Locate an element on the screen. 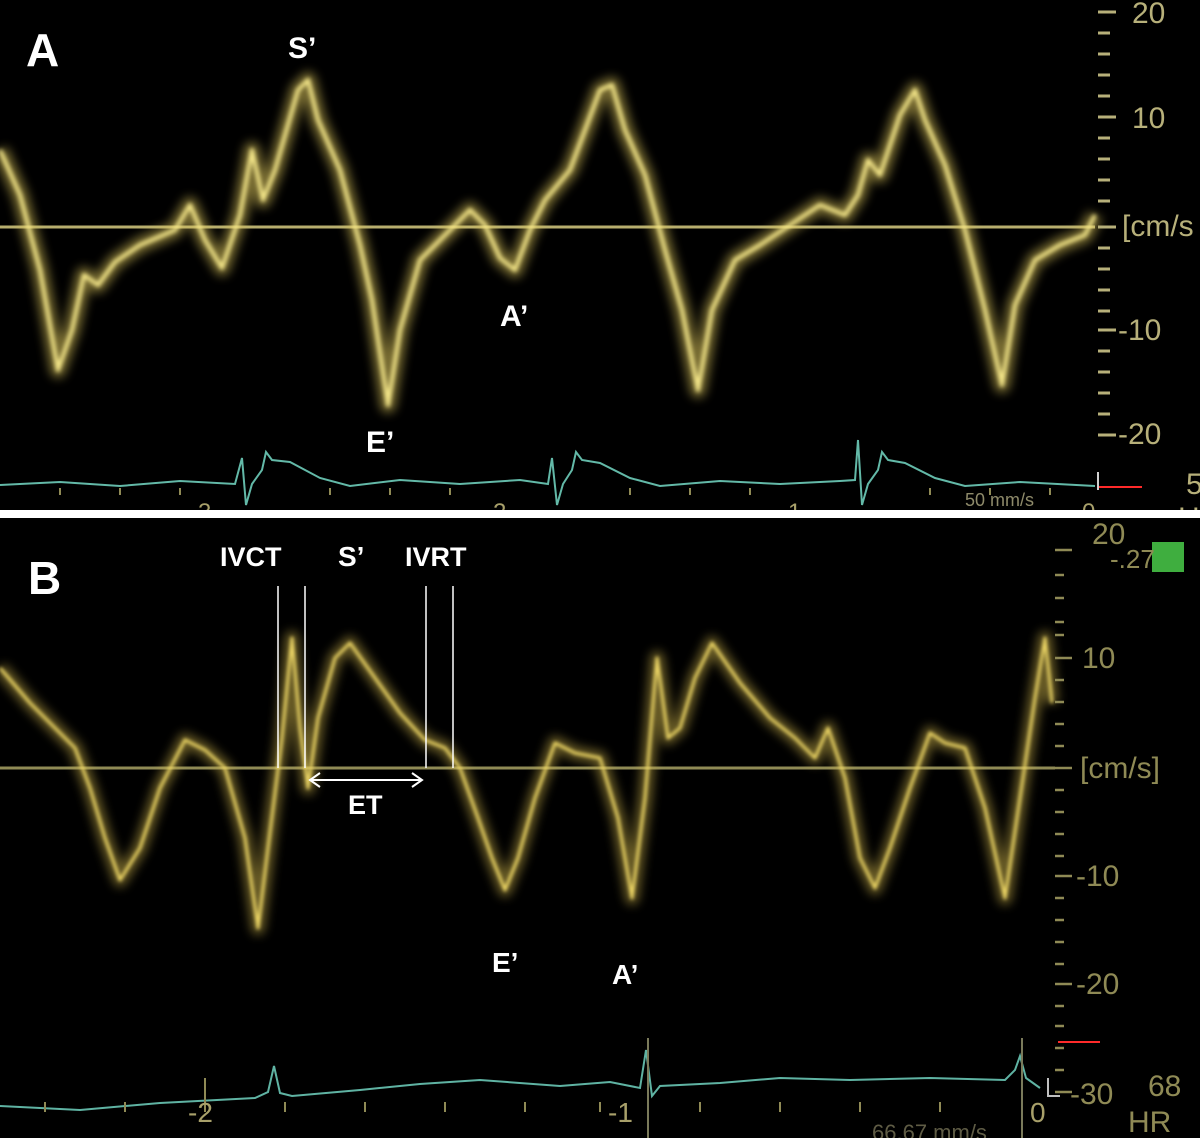 This screenshot has width=1200, height=1138. panel-b-scale-label-10: 10 is located at coordinates (1098, 658).